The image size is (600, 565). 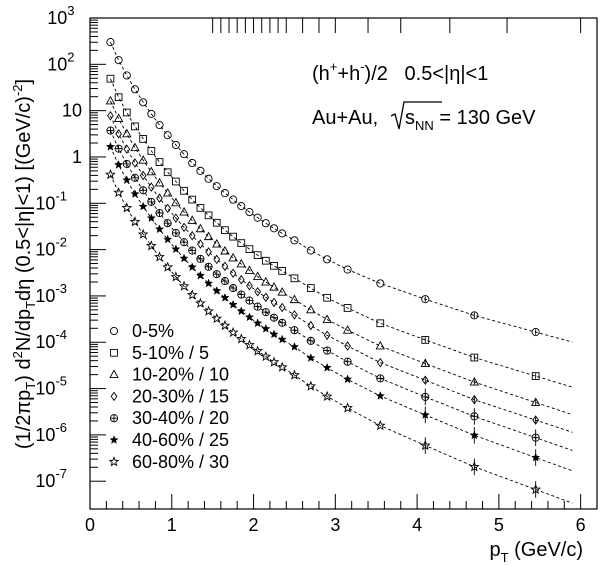 I want to click on y-tick-label: 10³, so click(x=60, y=15).